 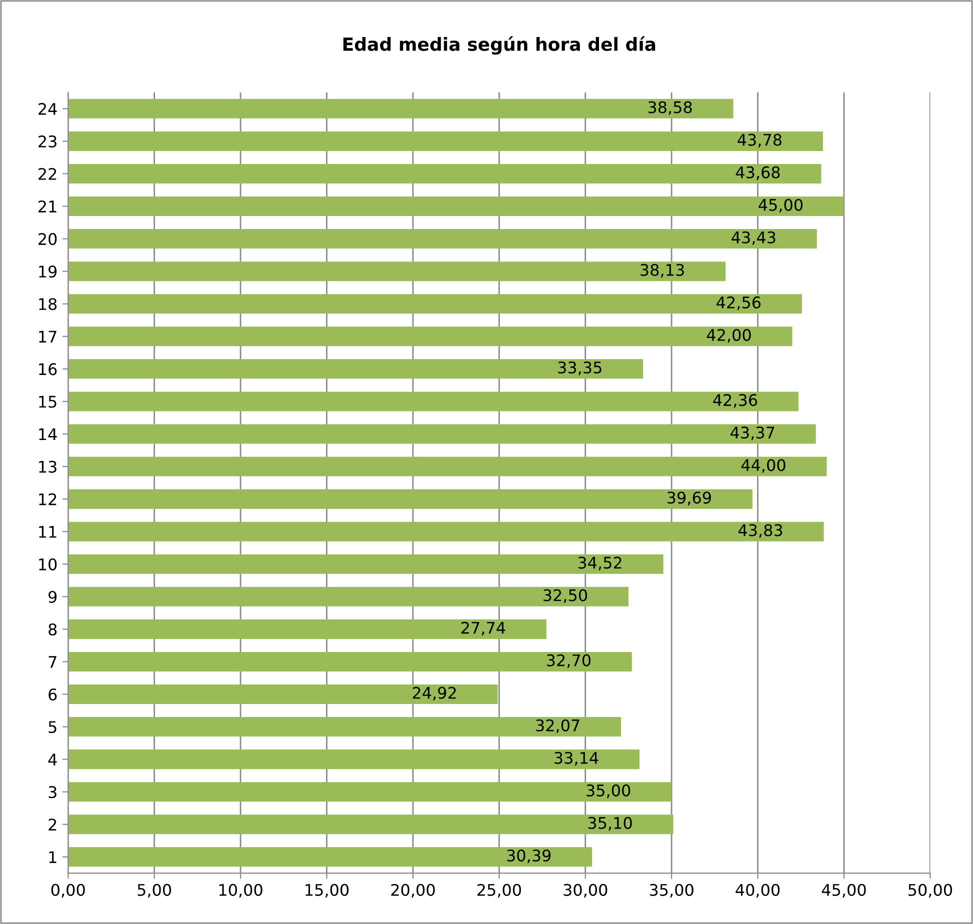 What do you see at coordinates (47, 174) in the screenshot?
I see `y-tick-label: 22` at bounding box center [47, 174].